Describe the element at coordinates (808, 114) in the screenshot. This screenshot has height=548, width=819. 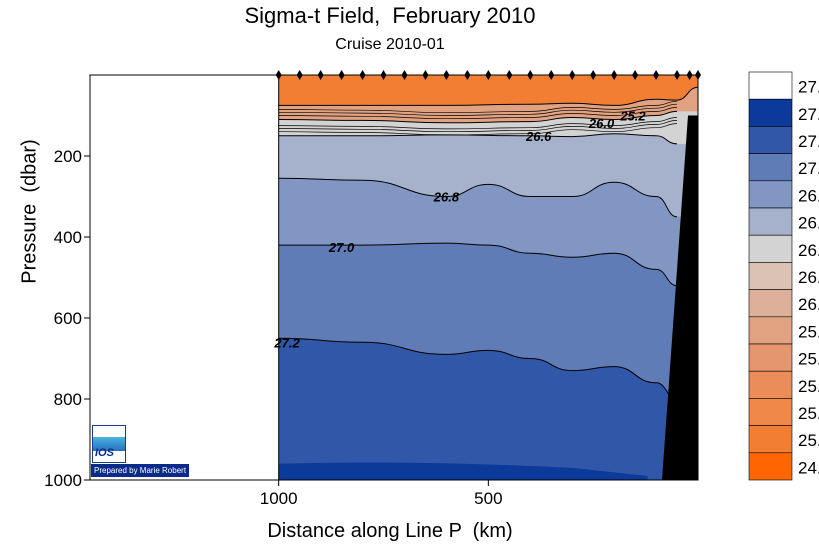
I see `legend-label: 27.4` at that location.